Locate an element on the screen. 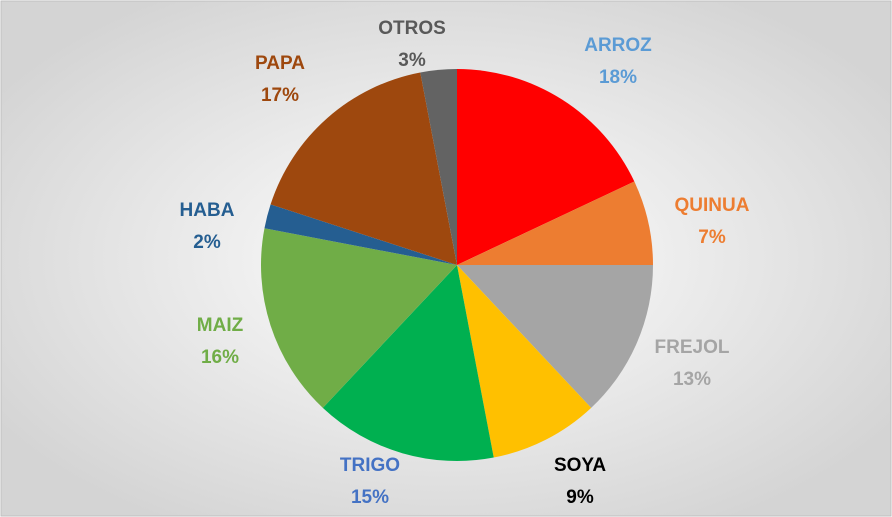 The width and height of the screenshot is (892, 517). slice-name: PAPA is located at coordinates (280, 63).